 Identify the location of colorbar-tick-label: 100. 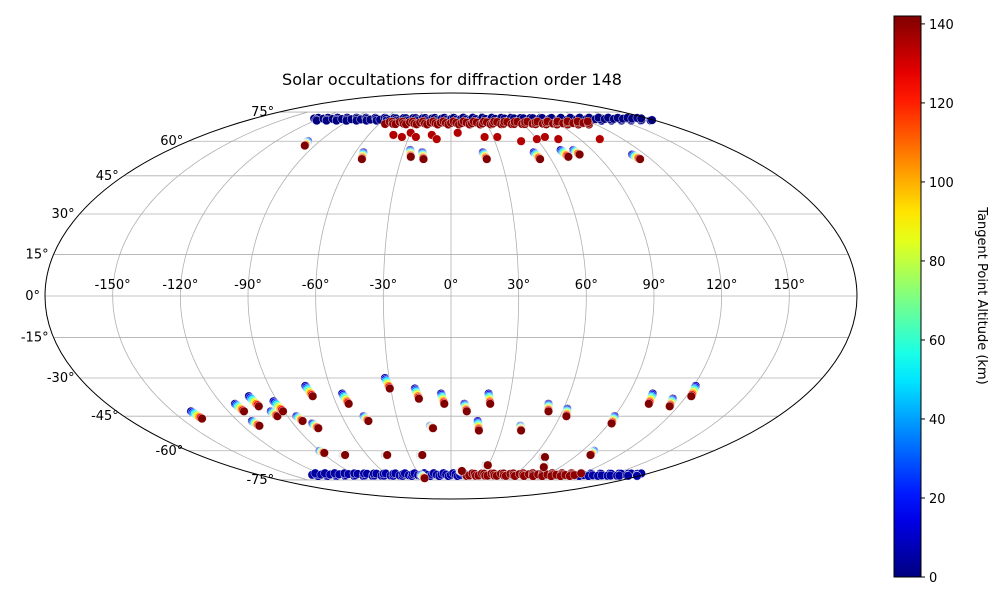
(941, 183).